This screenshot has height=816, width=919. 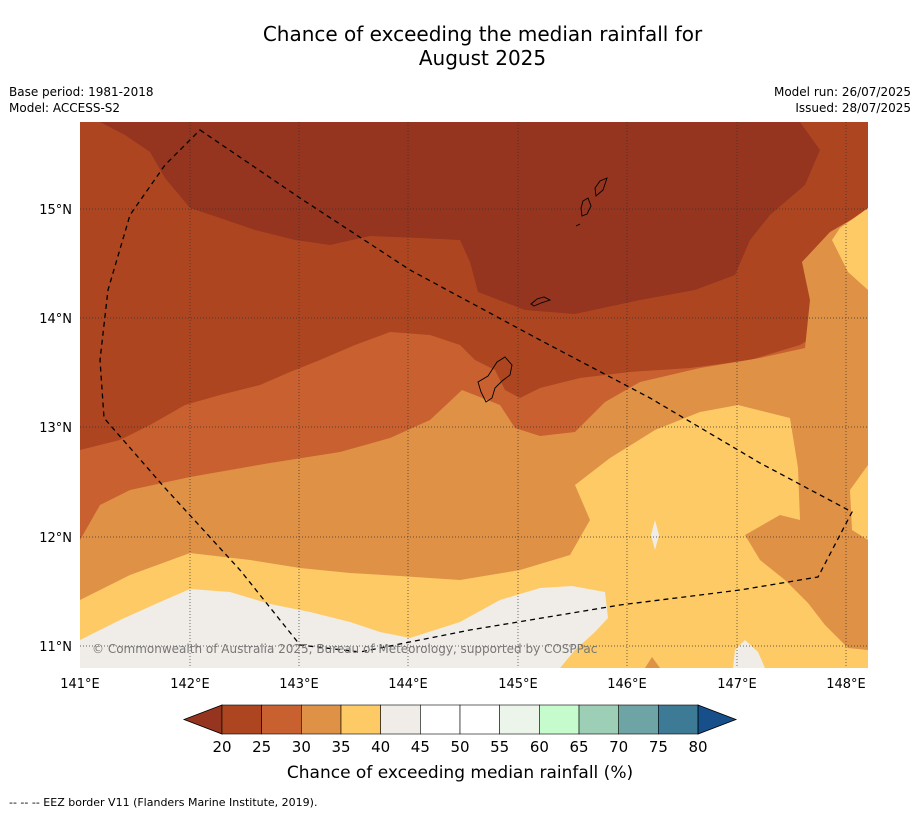 What do you see at coordinates (65, 108) in the screenshot?
I see `model-name: Model: ACCESS-S2` at bounding box center [65, 108].